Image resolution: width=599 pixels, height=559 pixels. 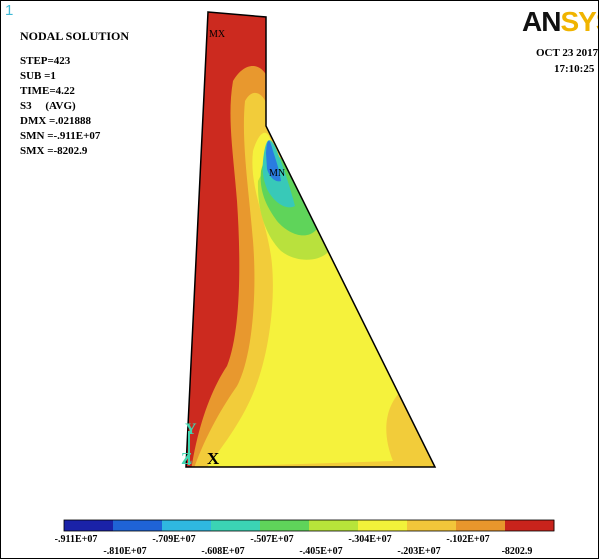 I want to click on window-number: 1, so click(x=9, y=10).